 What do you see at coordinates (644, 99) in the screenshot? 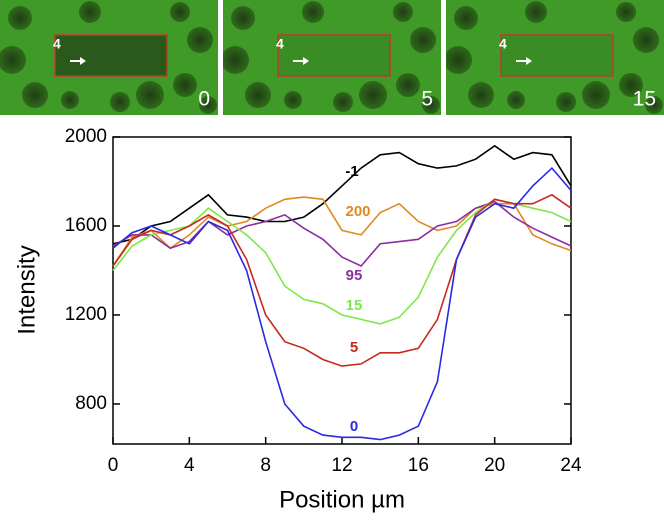
I see `panel-label: 15` at bounding box center [644, 99].